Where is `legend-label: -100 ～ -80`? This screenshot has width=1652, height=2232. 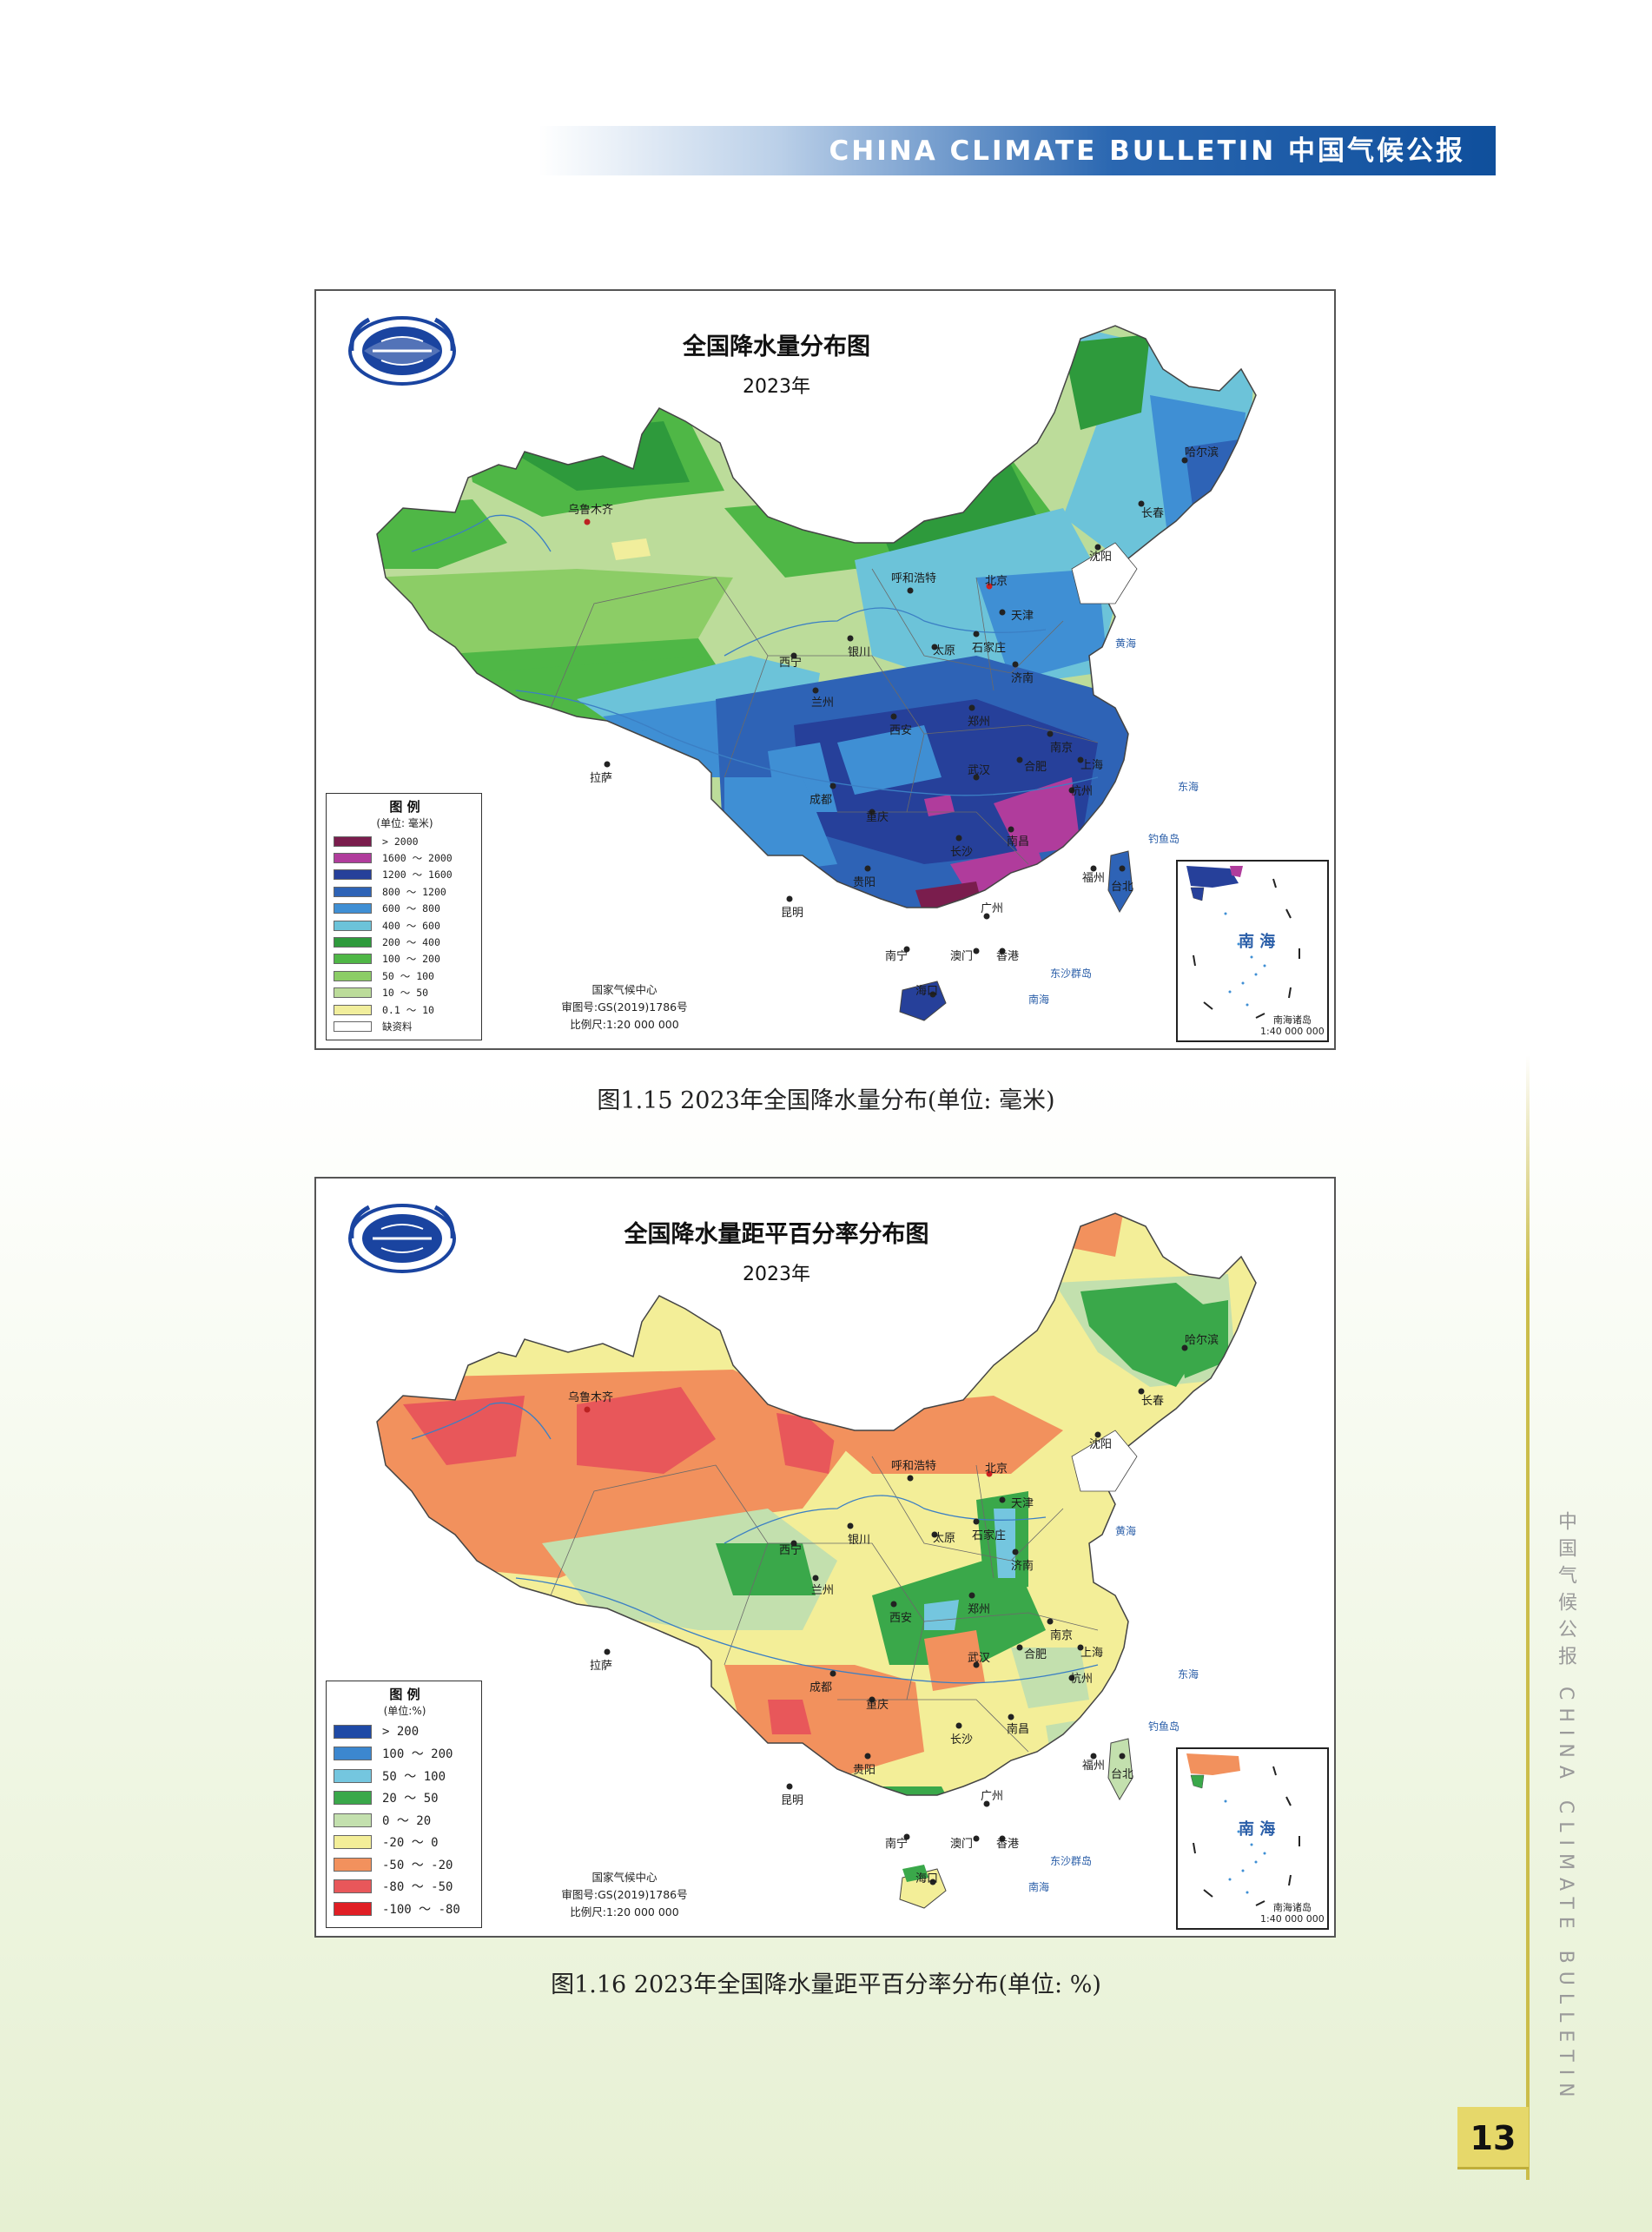
legend-label: -100 ～ -80 is located at coordinates (421, 1909).